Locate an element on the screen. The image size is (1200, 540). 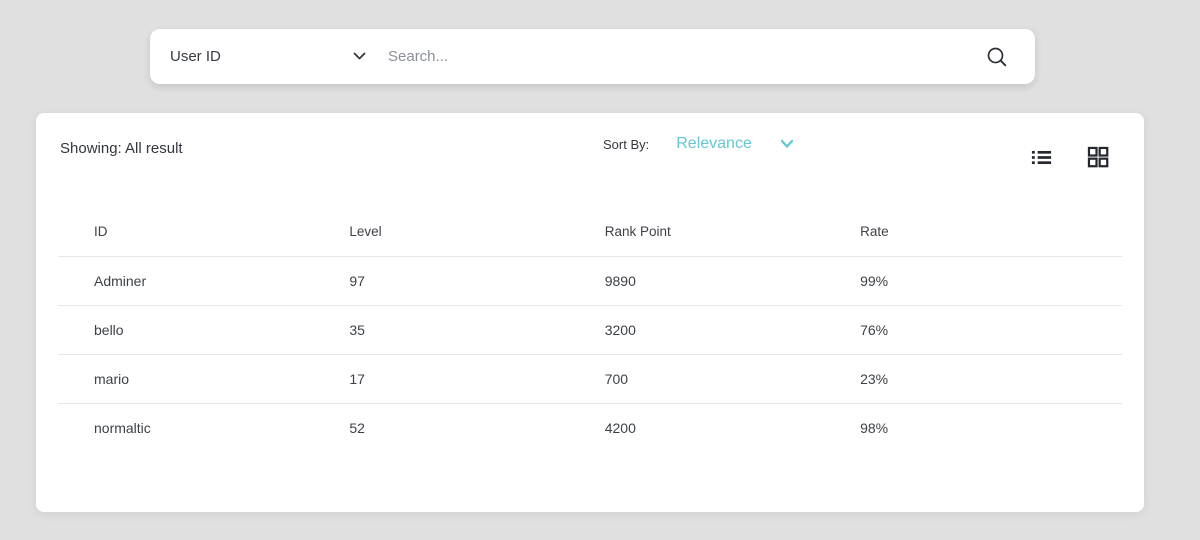
table-cell: mario is located at coordinates (112, 378).